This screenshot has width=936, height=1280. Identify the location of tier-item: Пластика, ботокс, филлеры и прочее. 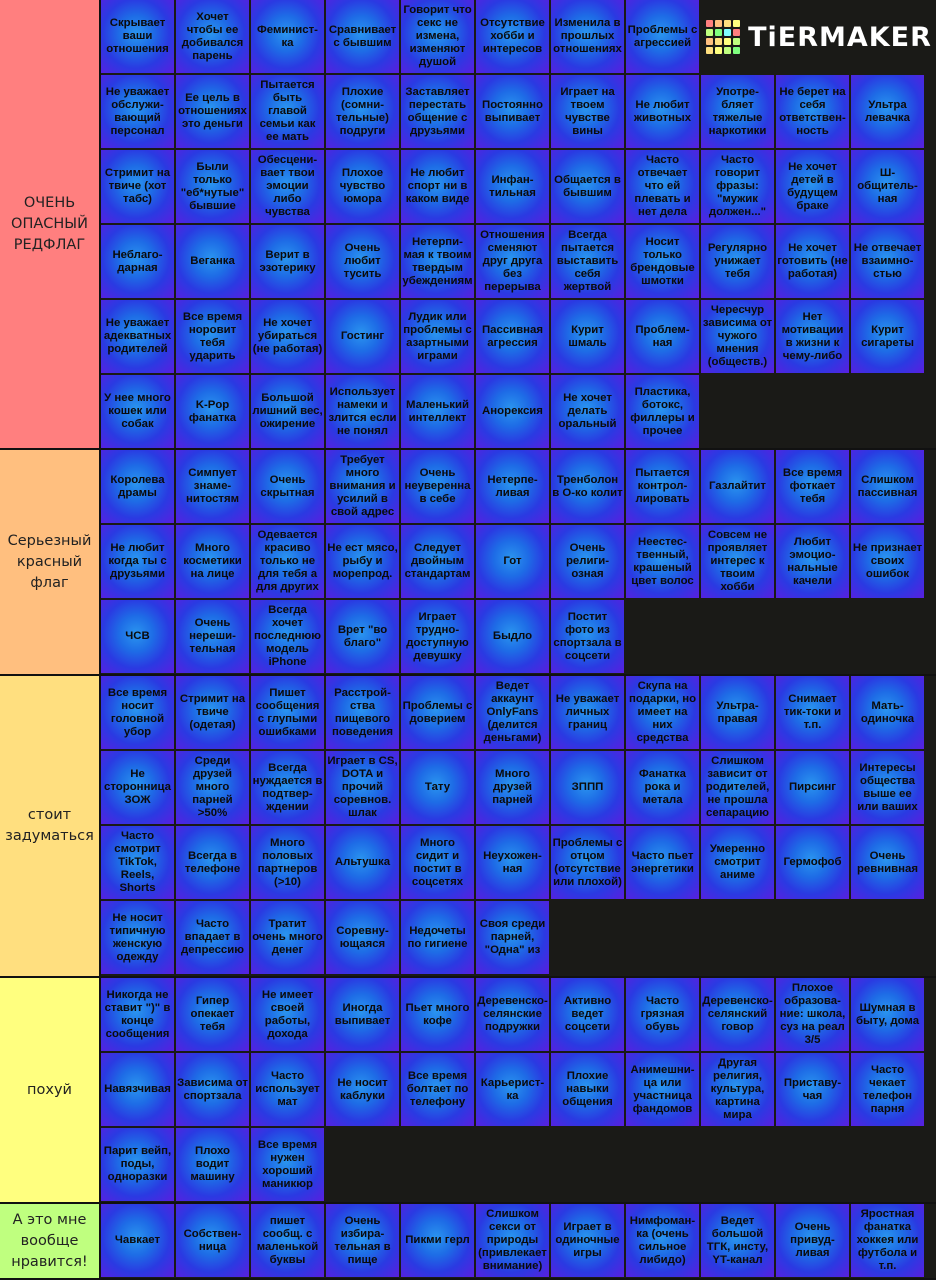
(662, 411).